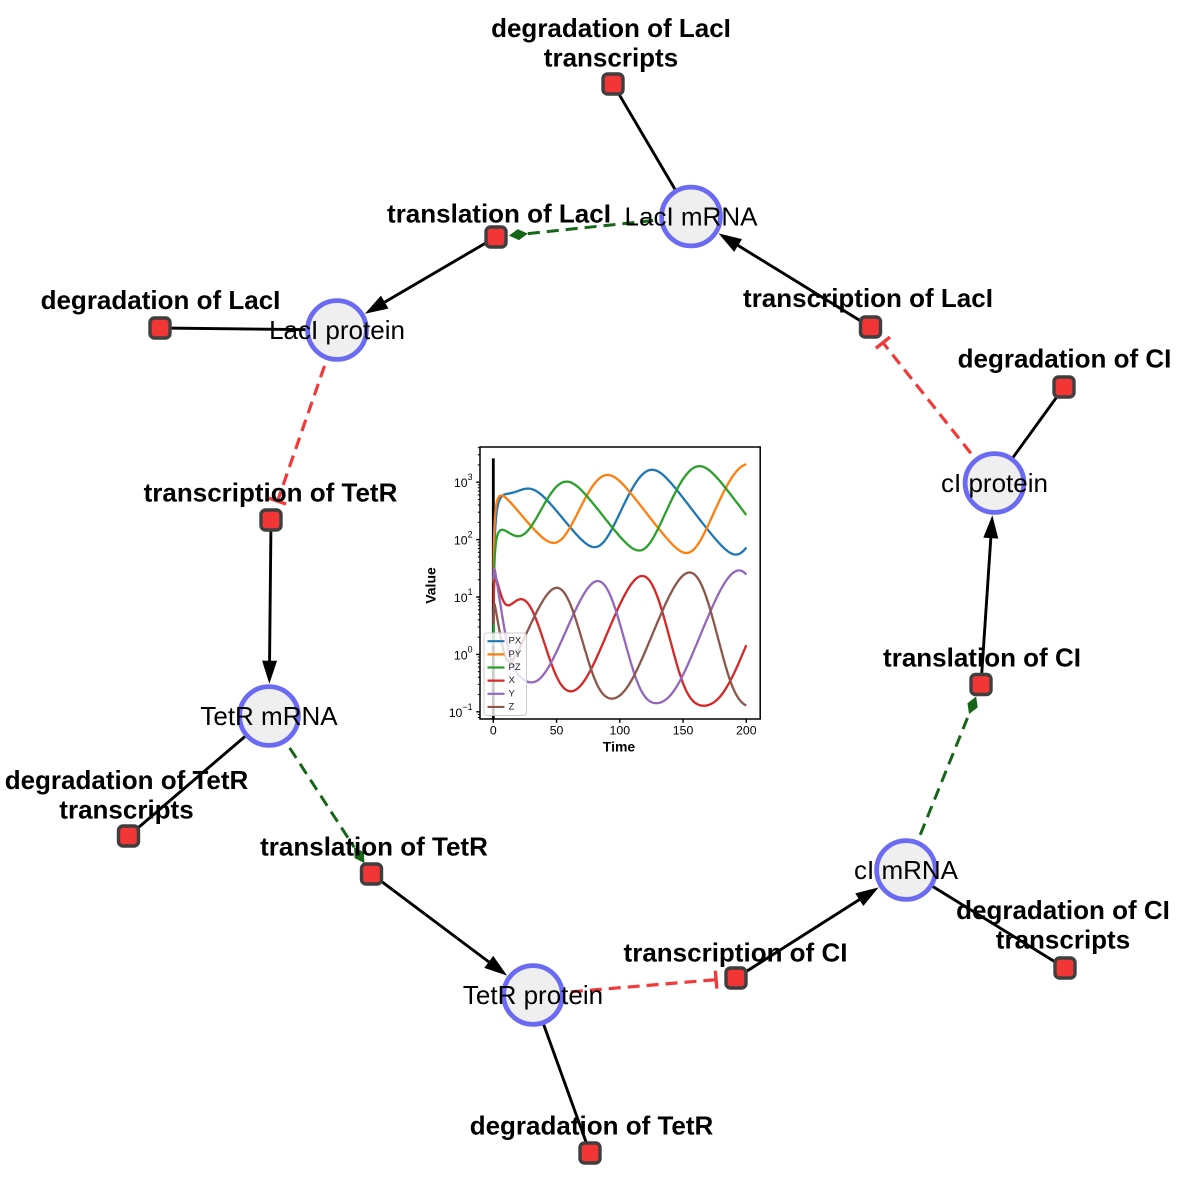  What do you see at coordinates (127, 780) in the screenshot?
I see `reaction-label-deg_TetR_tx-line0: degradation of TetR` at bounding box center [127, 780].